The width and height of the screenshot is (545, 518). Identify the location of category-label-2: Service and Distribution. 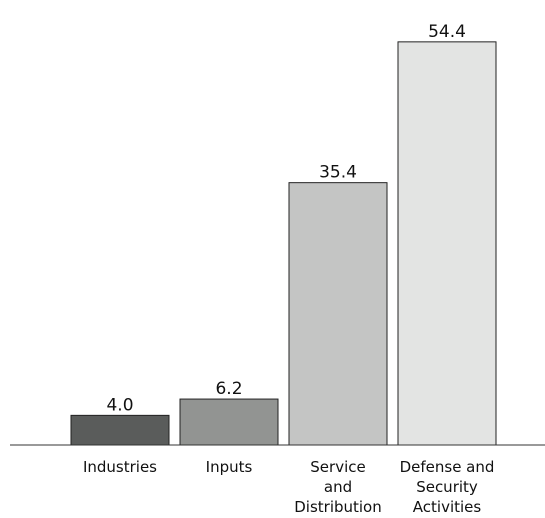
(338, 487).